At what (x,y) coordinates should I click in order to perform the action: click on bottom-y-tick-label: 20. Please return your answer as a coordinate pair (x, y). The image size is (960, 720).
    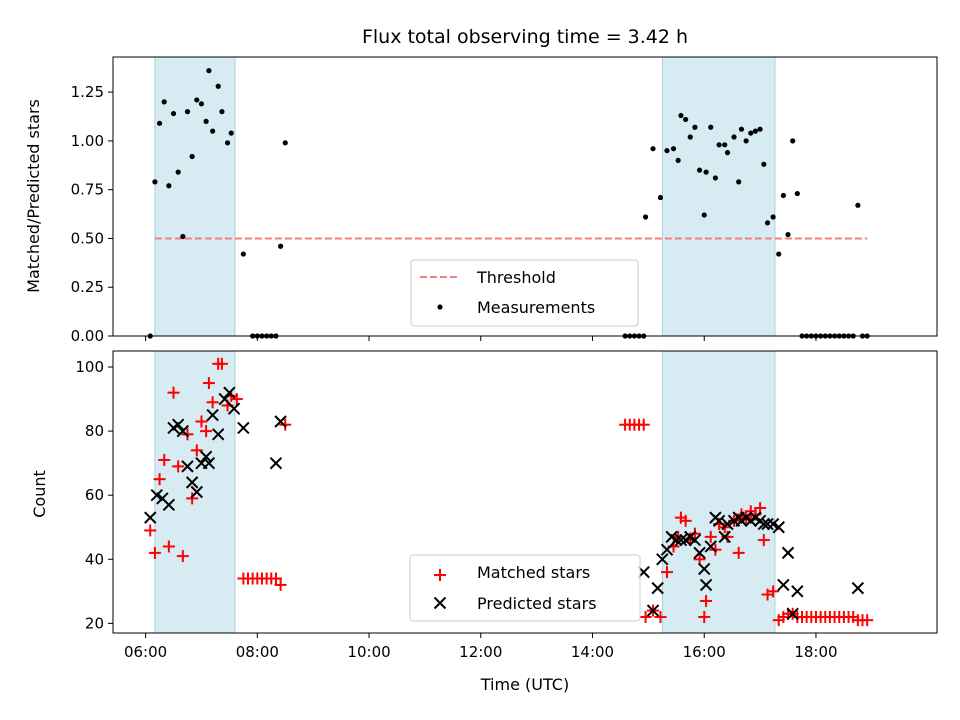
    Looking at the image, I should click on (94, 623).